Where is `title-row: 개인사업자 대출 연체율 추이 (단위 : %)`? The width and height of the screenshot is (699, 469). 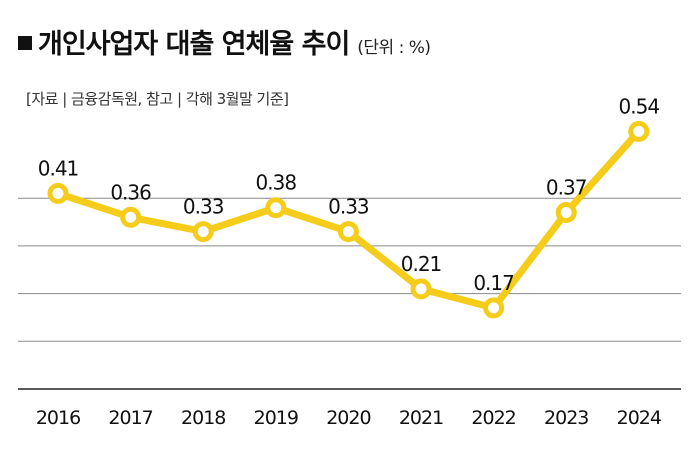 title-row: 개인사업자 대출 연체율 추이 (단위 : %) is located at coordinates (224, 41).